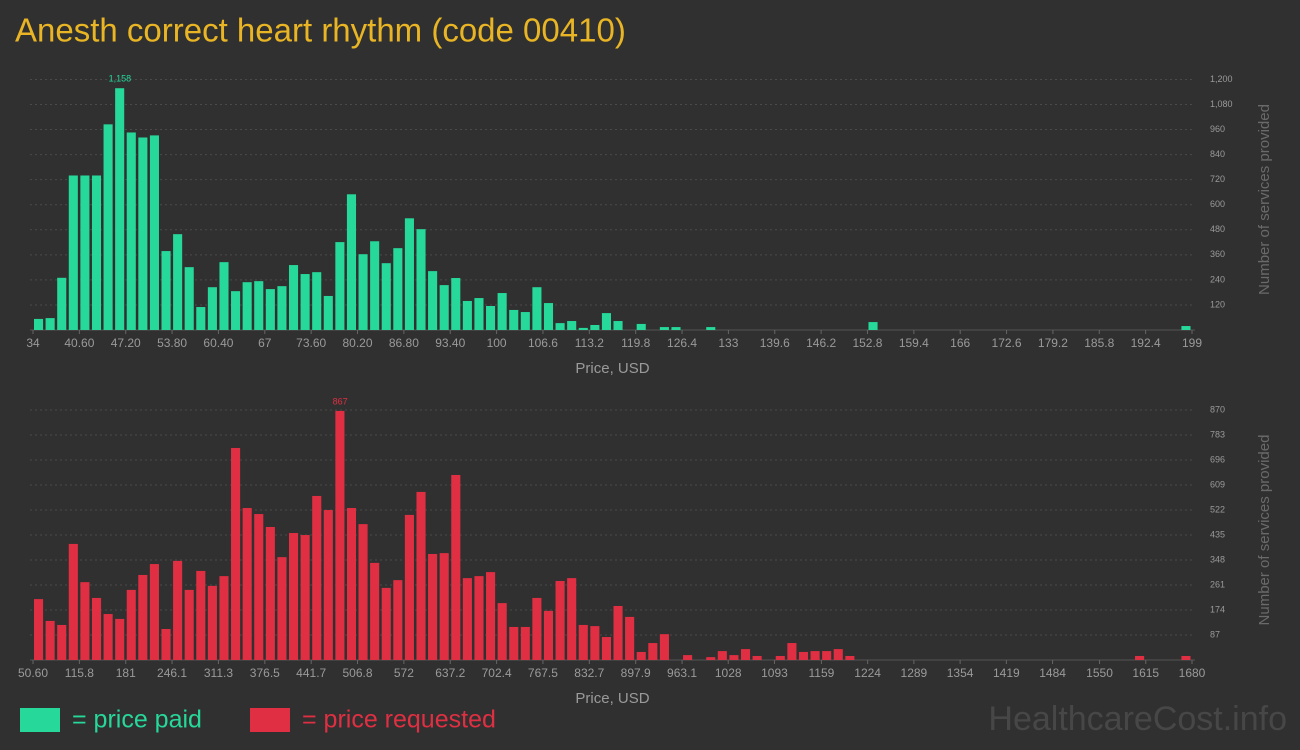 The image size is (1300, 750). Describe the element at coordinates (270, 720) in the screenshot. I see `legend-swatch` at that location.